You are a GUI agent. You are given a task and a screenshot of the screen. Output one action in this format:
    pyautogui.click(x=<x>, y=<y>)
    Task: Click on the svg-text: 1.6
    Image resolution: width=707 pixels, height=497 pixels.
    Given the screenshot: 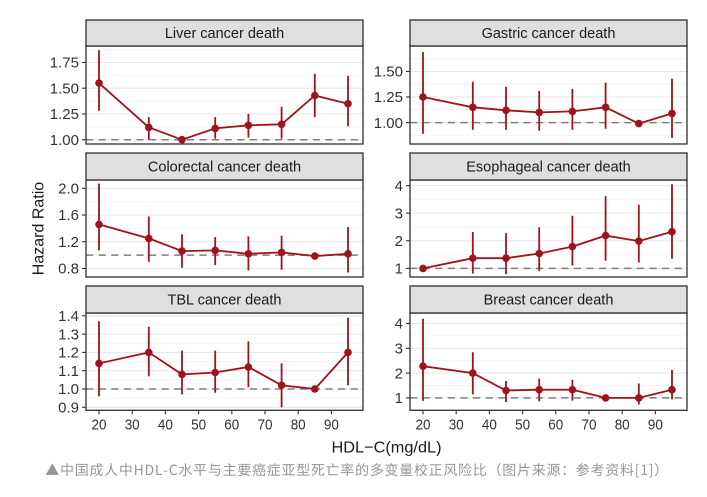 What is the action you would take?
    pyautogui.click(x=68, y=215)
    